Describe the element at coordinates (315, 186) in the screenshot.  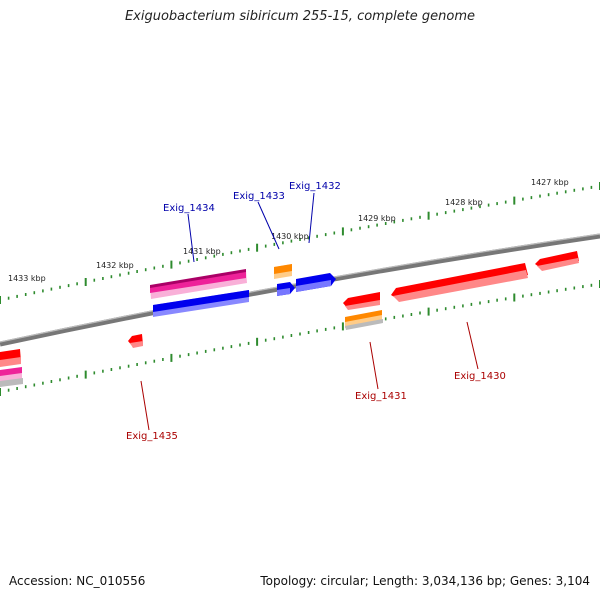
I see `gene-label-exig-1432: Exig_1432` at that location.